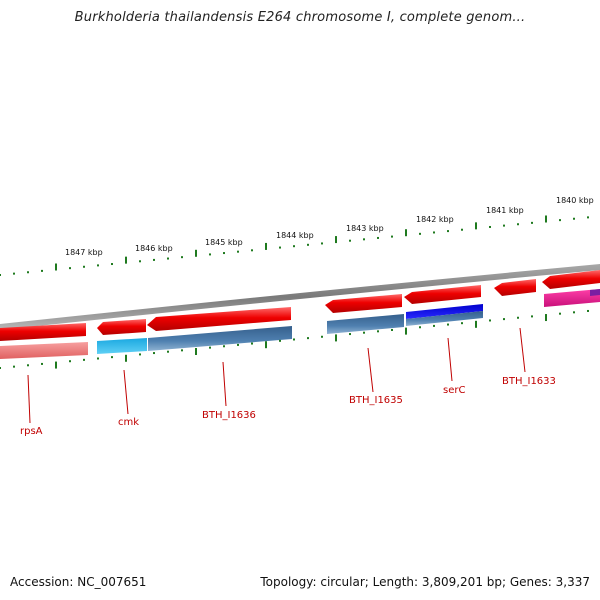  Describe the element at coordinates (43, 332) in the screenshot. I see `gene-arrow-rpsA` at that location.